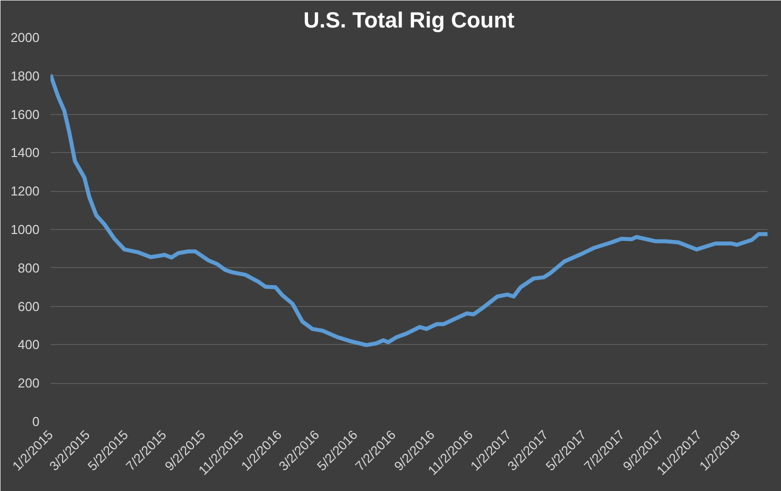  Describe the element at coordinates (409, 20) in the screenshot. I see `chart-title: U.S. Total Rig Count` at that location.